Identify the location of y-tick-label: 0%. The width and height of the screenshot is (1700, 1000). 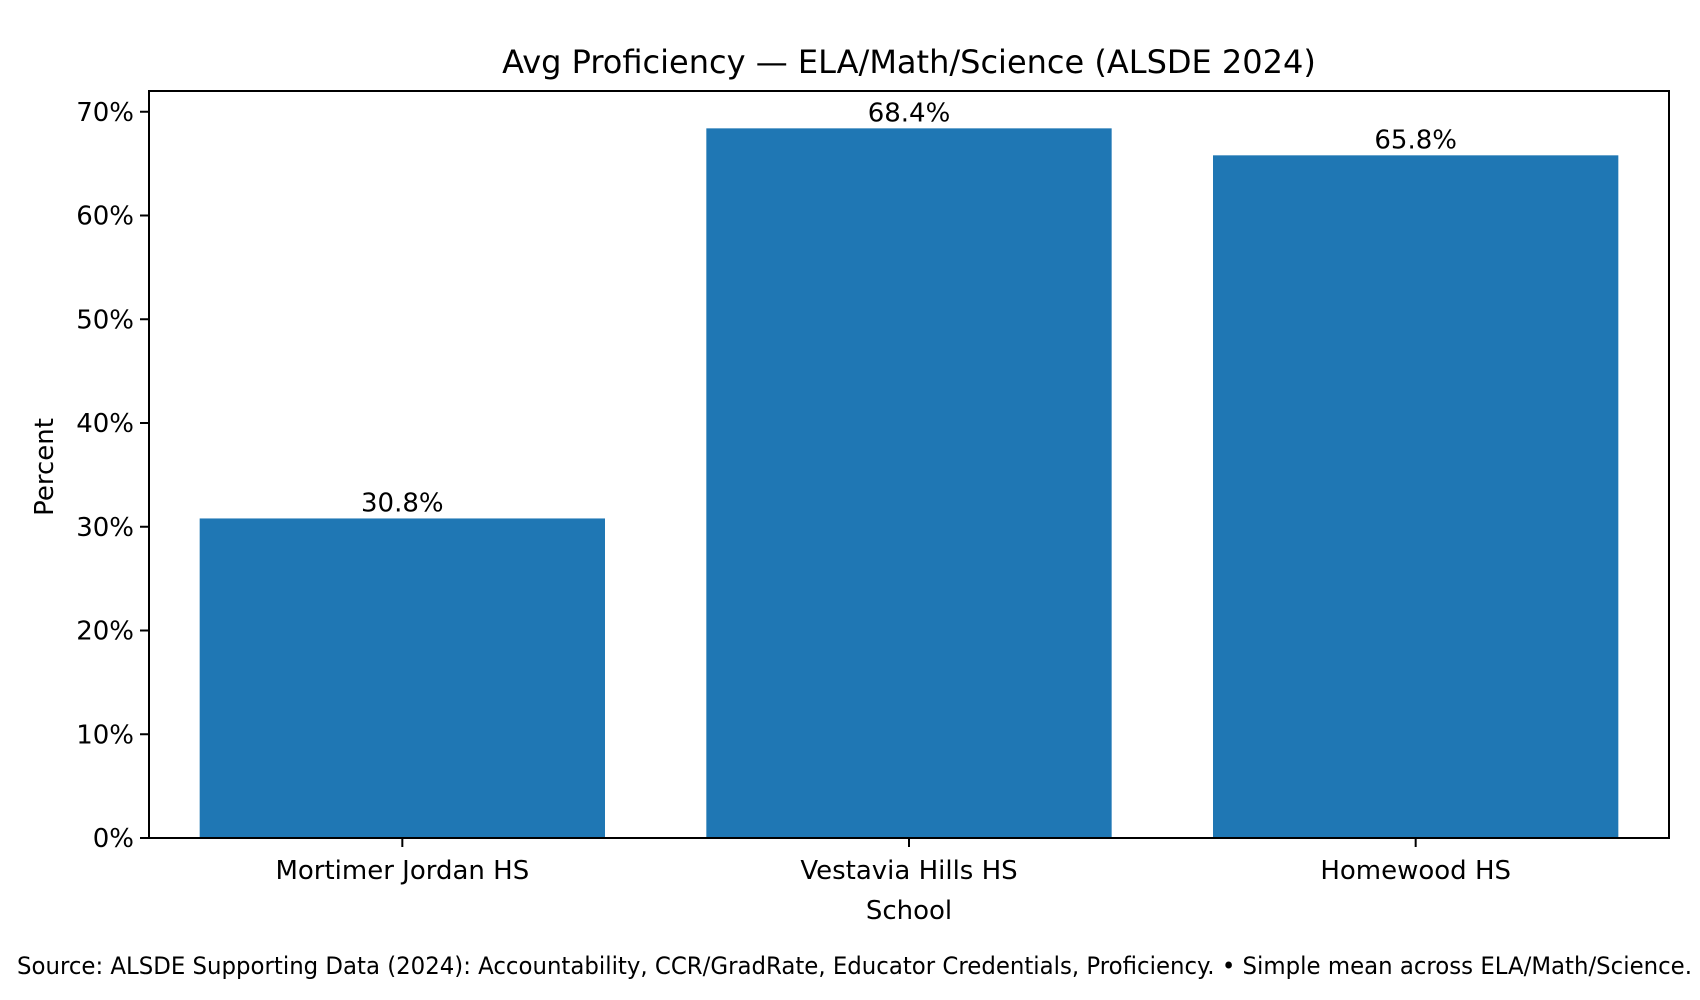
(113, 839).